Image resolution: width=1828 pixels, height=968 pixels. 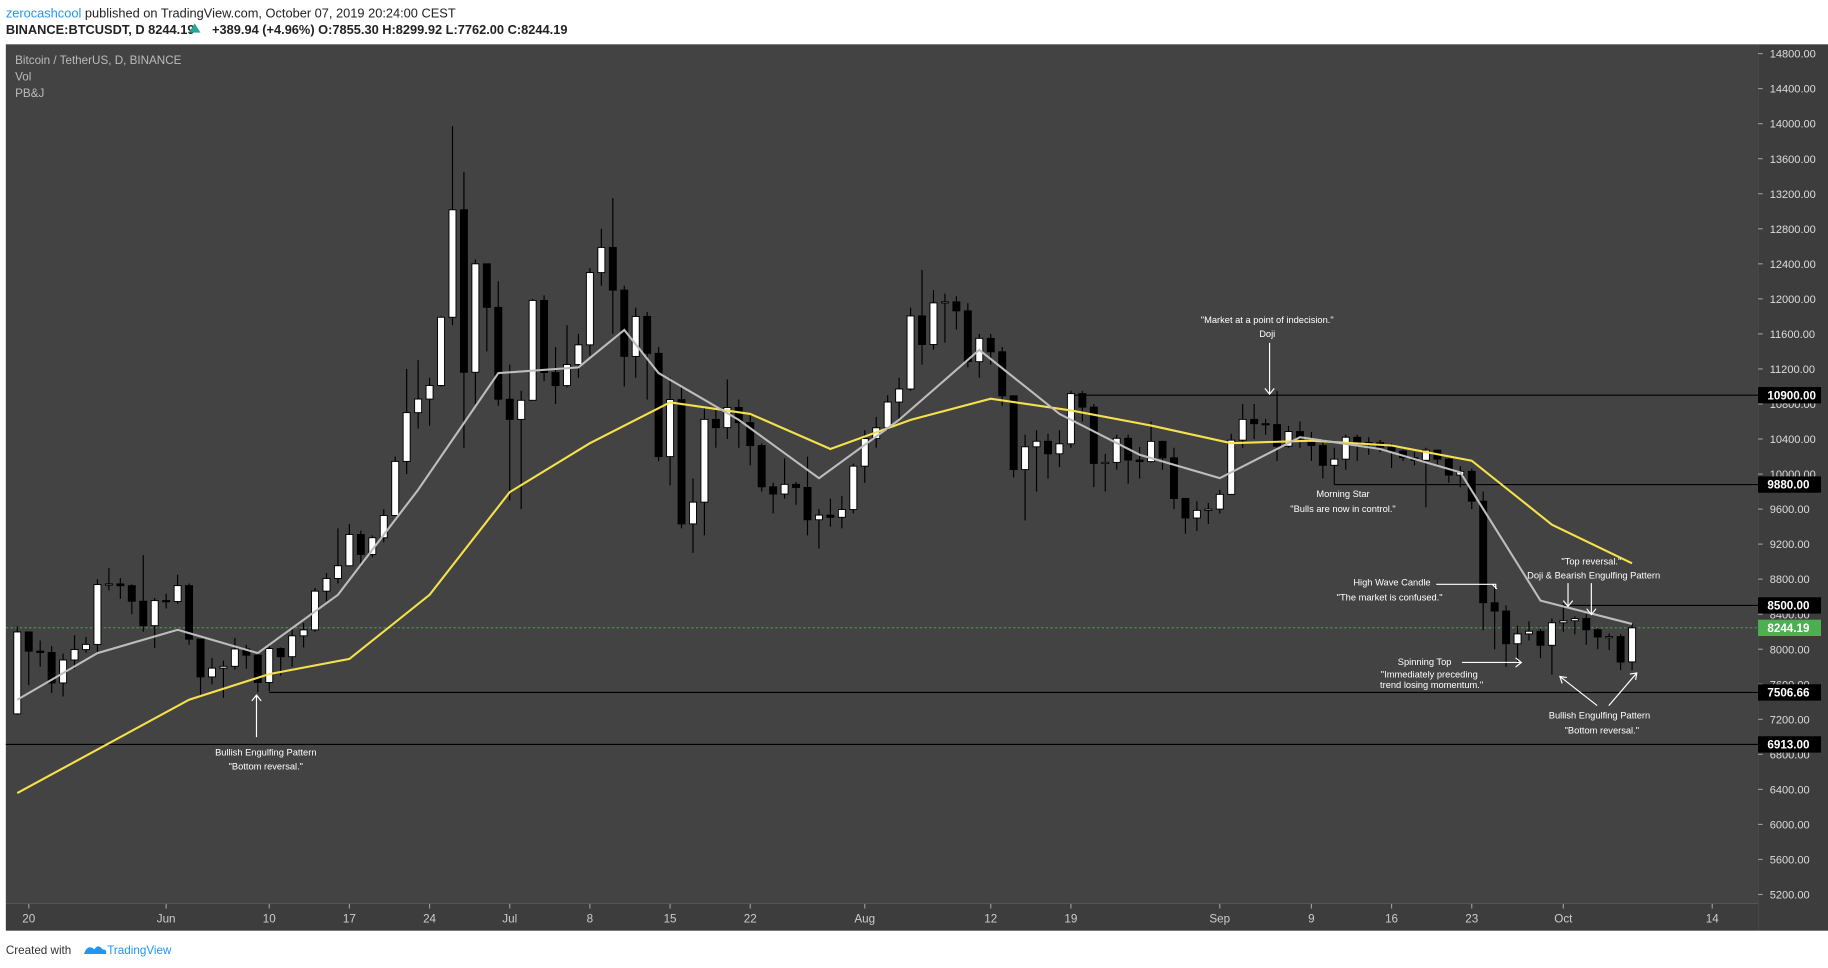 I want to click on annotation: High Wave Candle, so click(x=1391, y=582).